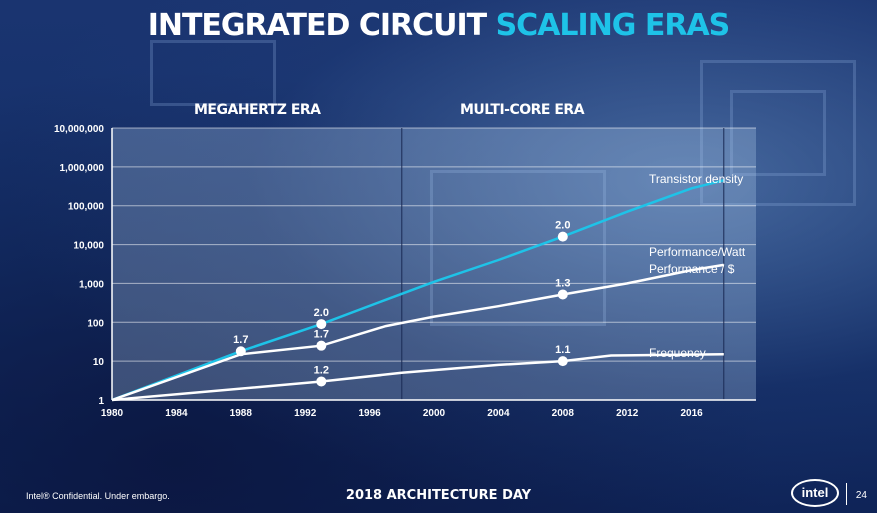 Image resolution: width=877 pixels, height=513 pixels. What do you see at coordinates (305, 413) in the screenshot?
I see `x-tick-label: 1992` at bounding box center [305, 413].